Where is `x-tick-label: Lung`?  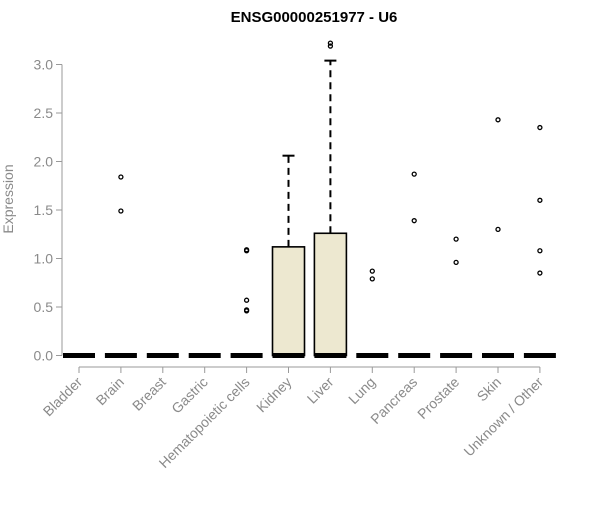
x-tick-label: Lung is located at coordinates (361, 390).